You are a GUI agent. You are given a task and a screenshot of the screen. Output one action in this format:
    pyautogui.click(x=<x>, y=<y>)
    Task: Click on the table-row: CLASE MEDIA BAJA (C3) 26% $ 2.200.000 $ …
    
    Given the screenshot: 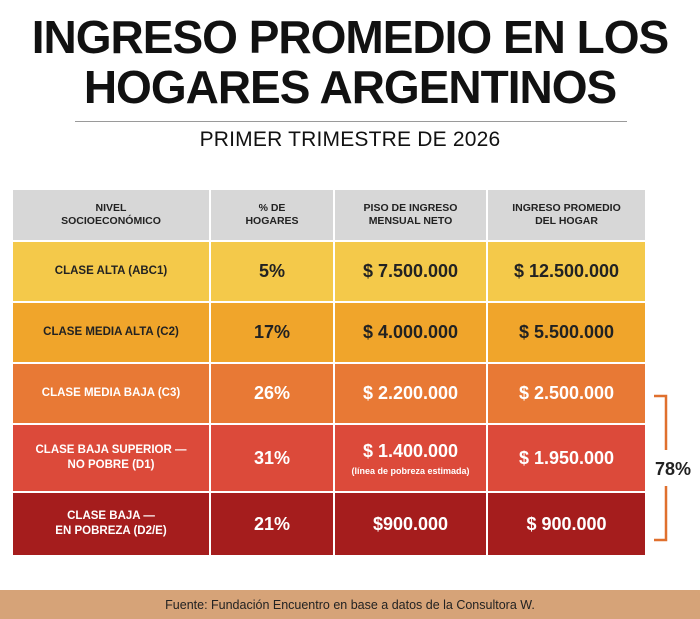 What is the action you would take?
    pyautogui.click(x=329, y=394)
    